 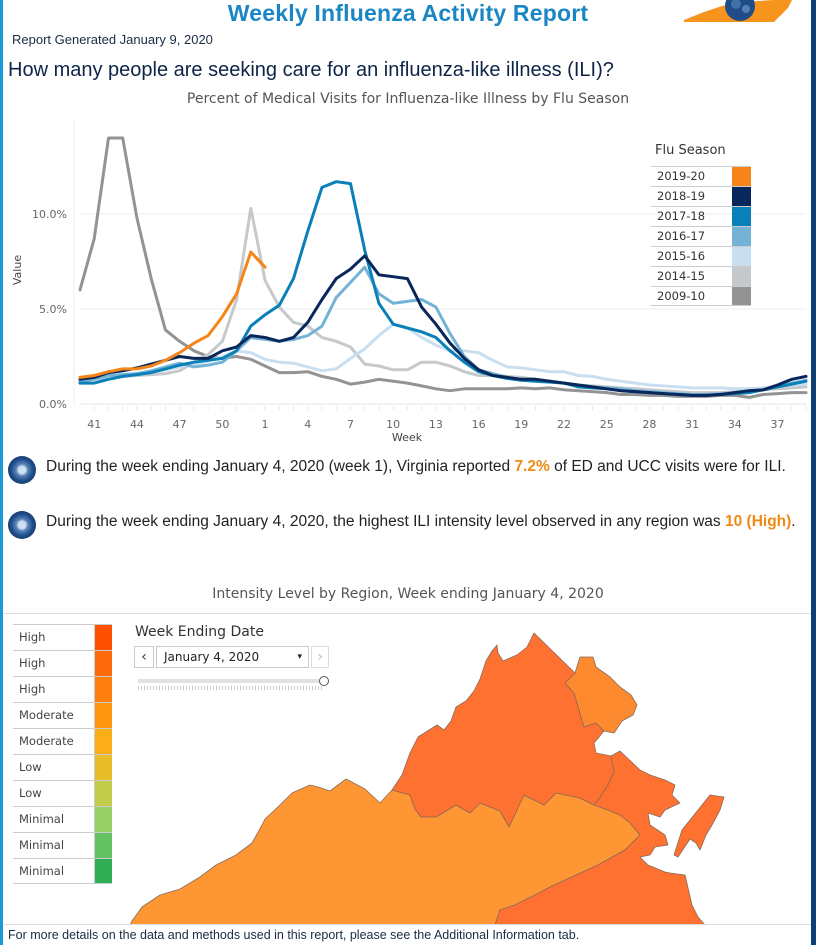 I want to click on legend-item-2017-18: 2017-18, so click(x=701, y=216).